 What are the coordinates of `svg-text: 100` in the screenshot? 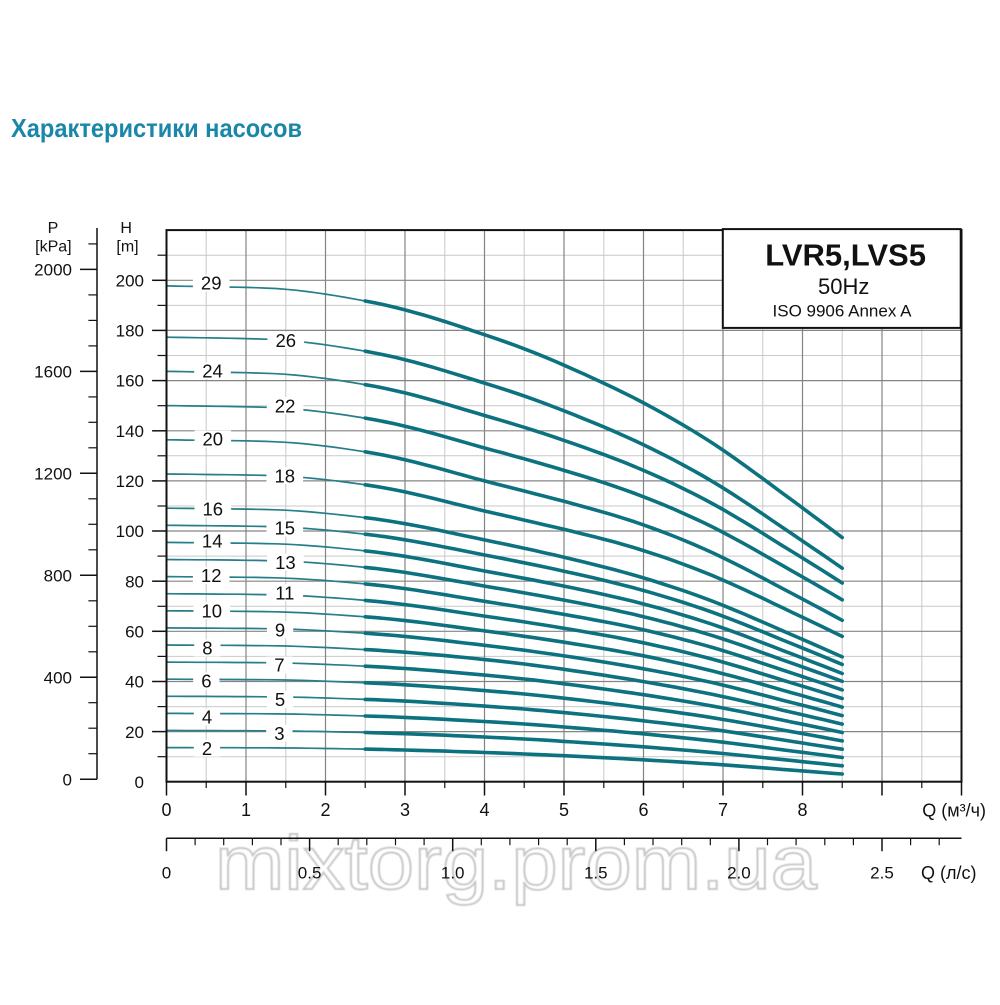 It's located at (130, 531).